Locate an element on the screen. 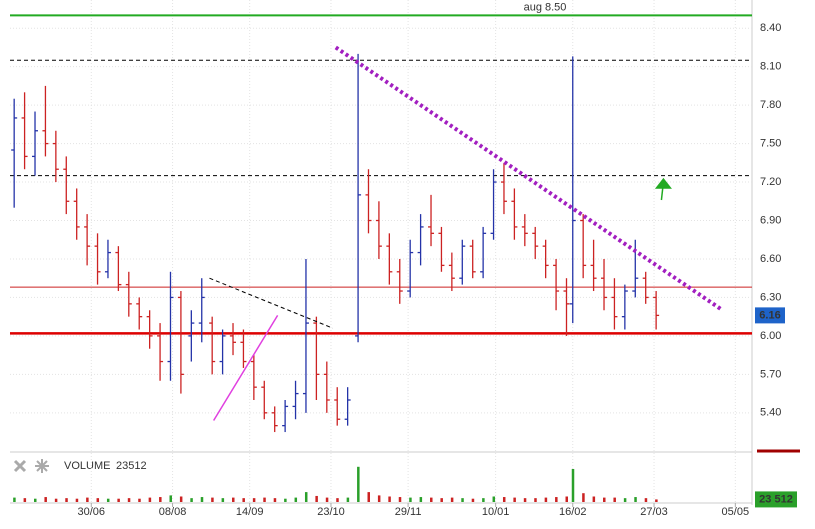 This screenshot has width=815, height=529. close-icon is located at coordinates (20, 466).